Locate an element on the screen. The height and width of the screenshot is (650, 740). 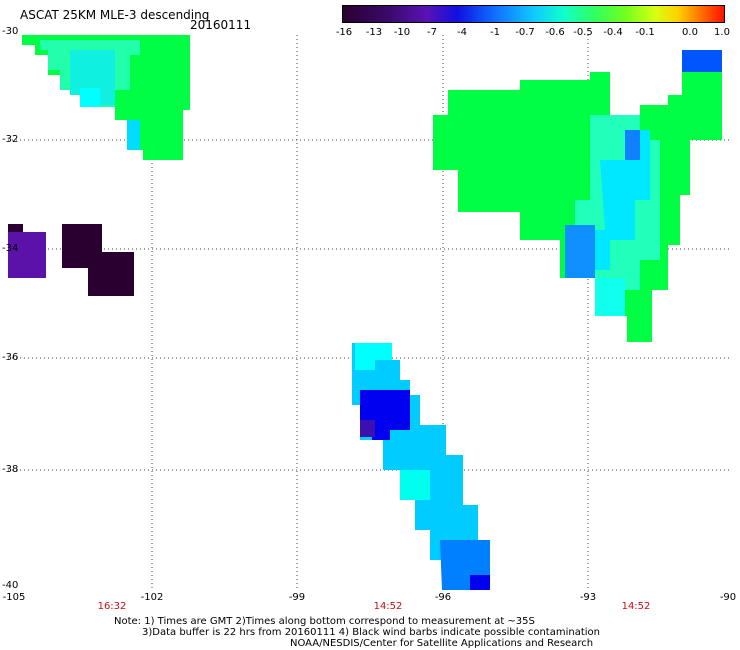
lat-label: -34 is located at coordinates (10, 248).